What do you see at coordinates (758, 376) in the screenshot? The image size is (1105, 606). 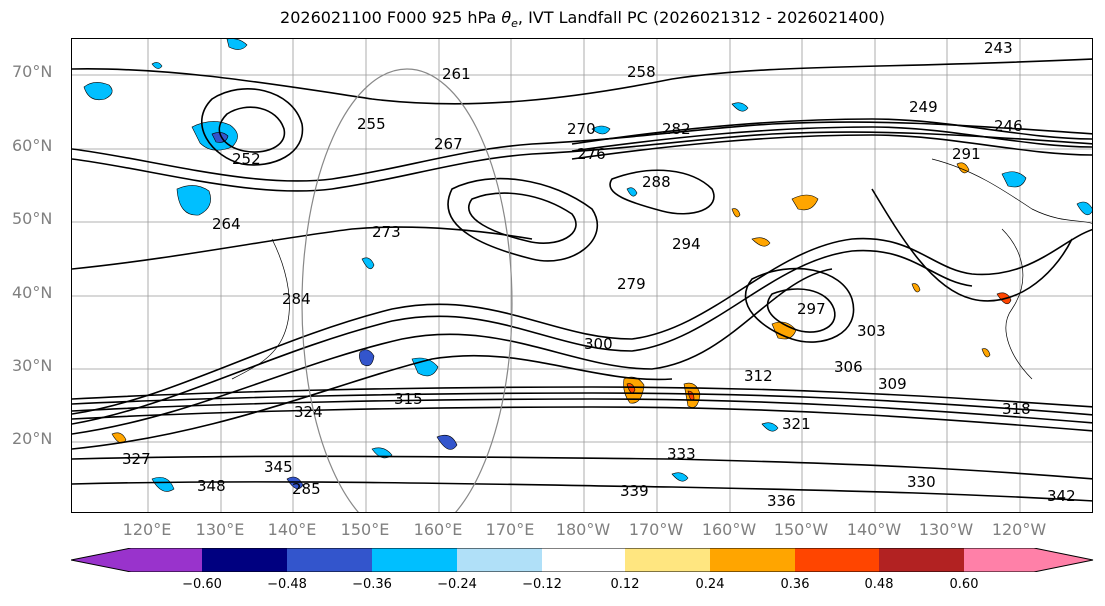 I see `contour-label: 312` at bounding box center [758, 376].